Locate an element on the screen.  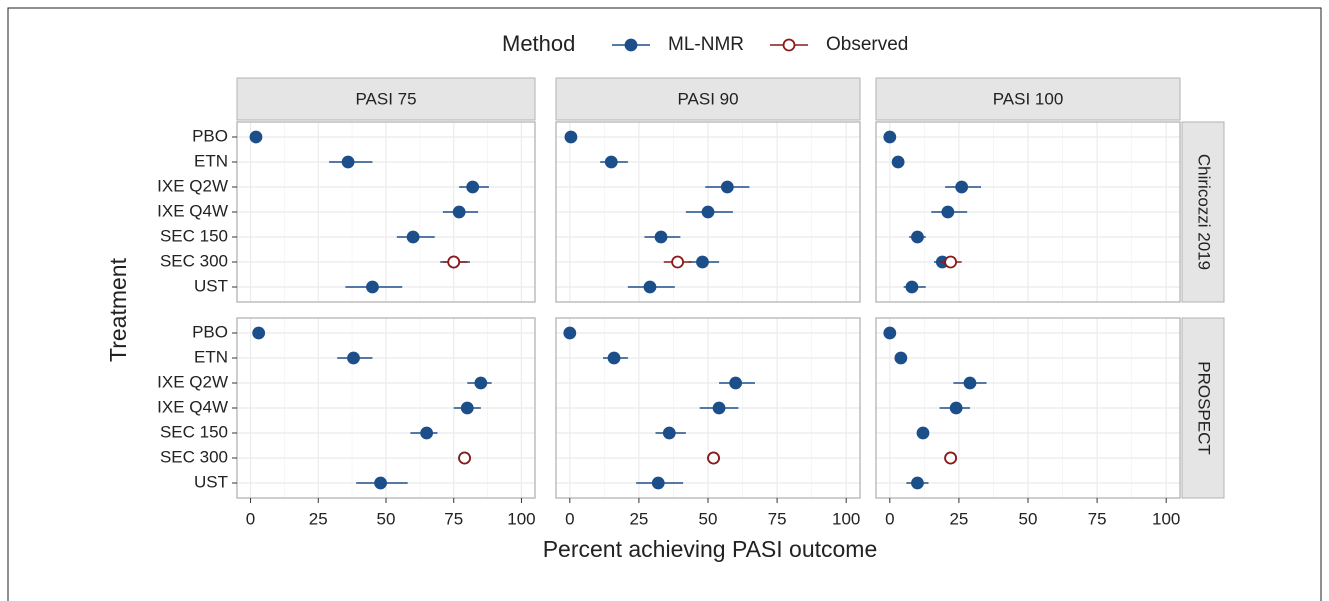
strip-label: PROSPECT is located at coordinates (1204, 408).